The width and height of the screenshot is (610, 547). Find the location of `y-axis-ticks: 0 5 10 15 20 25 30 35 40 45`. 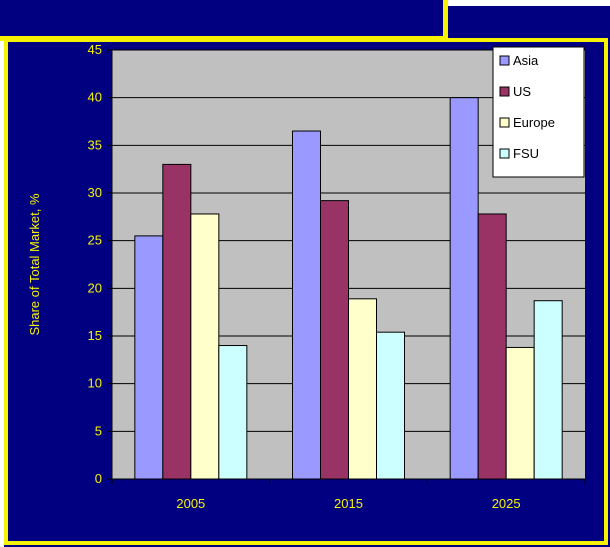

y-axis-ticks: 0 5 10 15 20 25 30 35 40 45 is located at coordinates (100, 264).